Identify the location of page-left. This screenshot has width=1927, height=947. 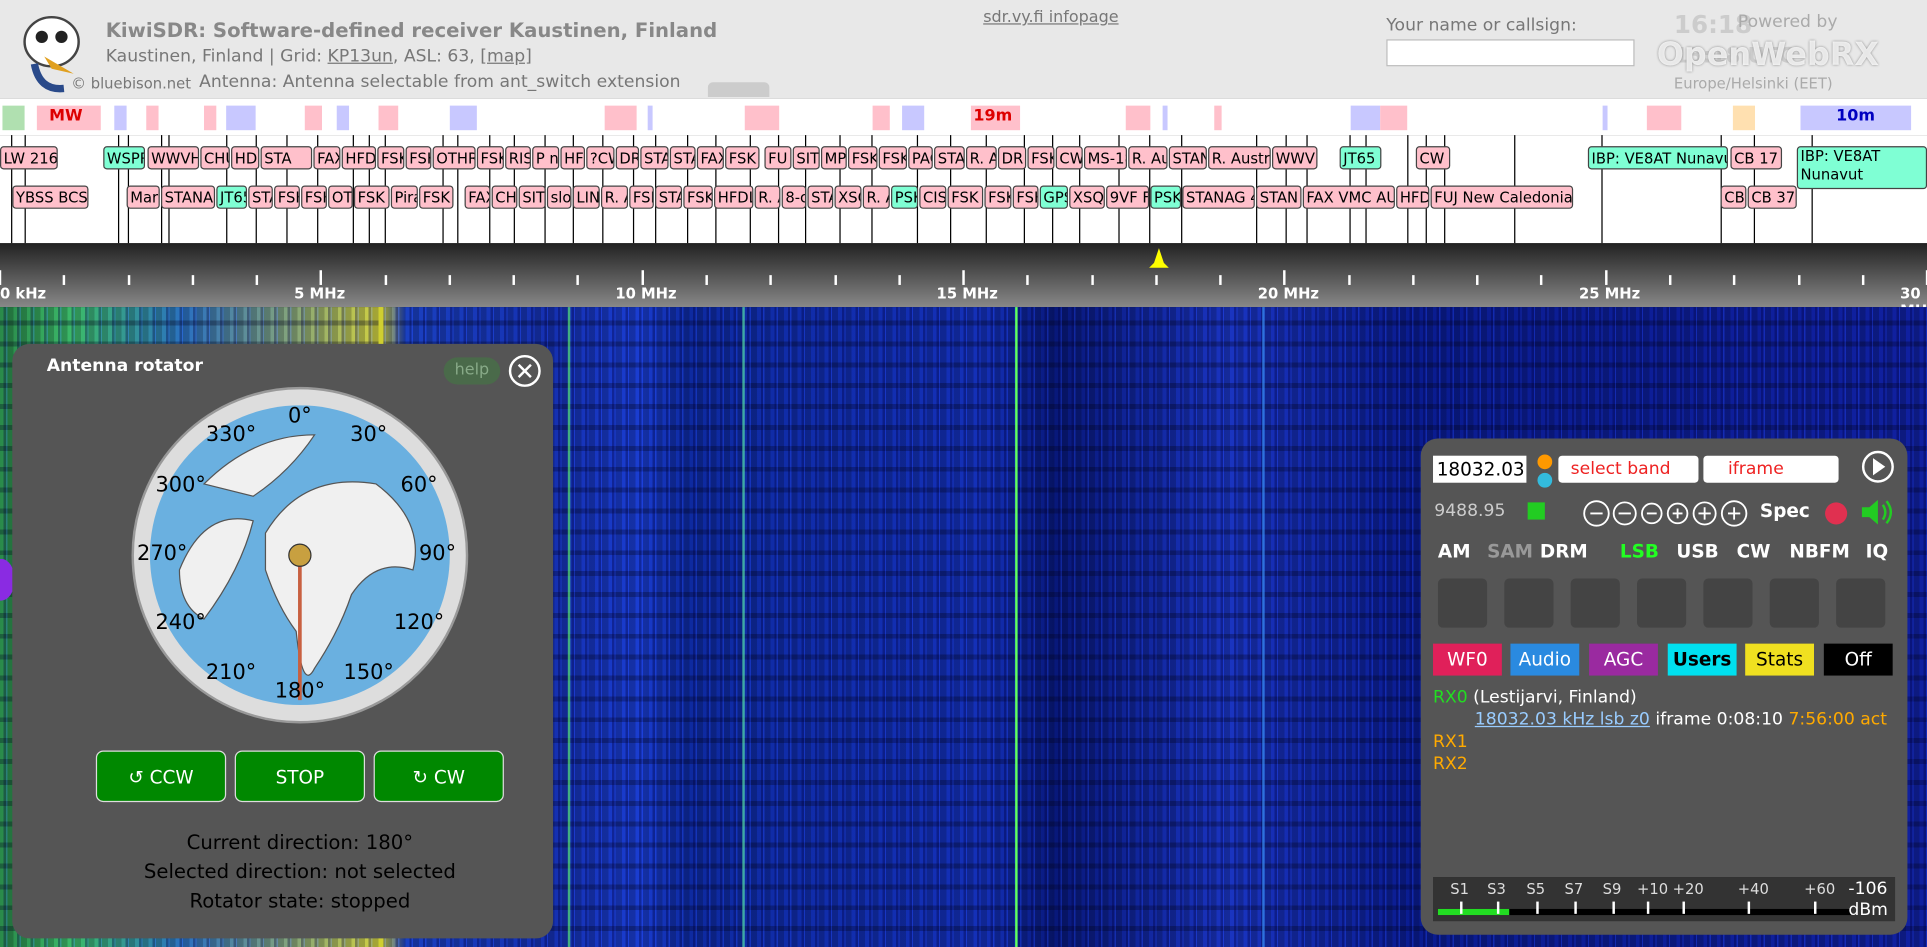
(1794, 603).